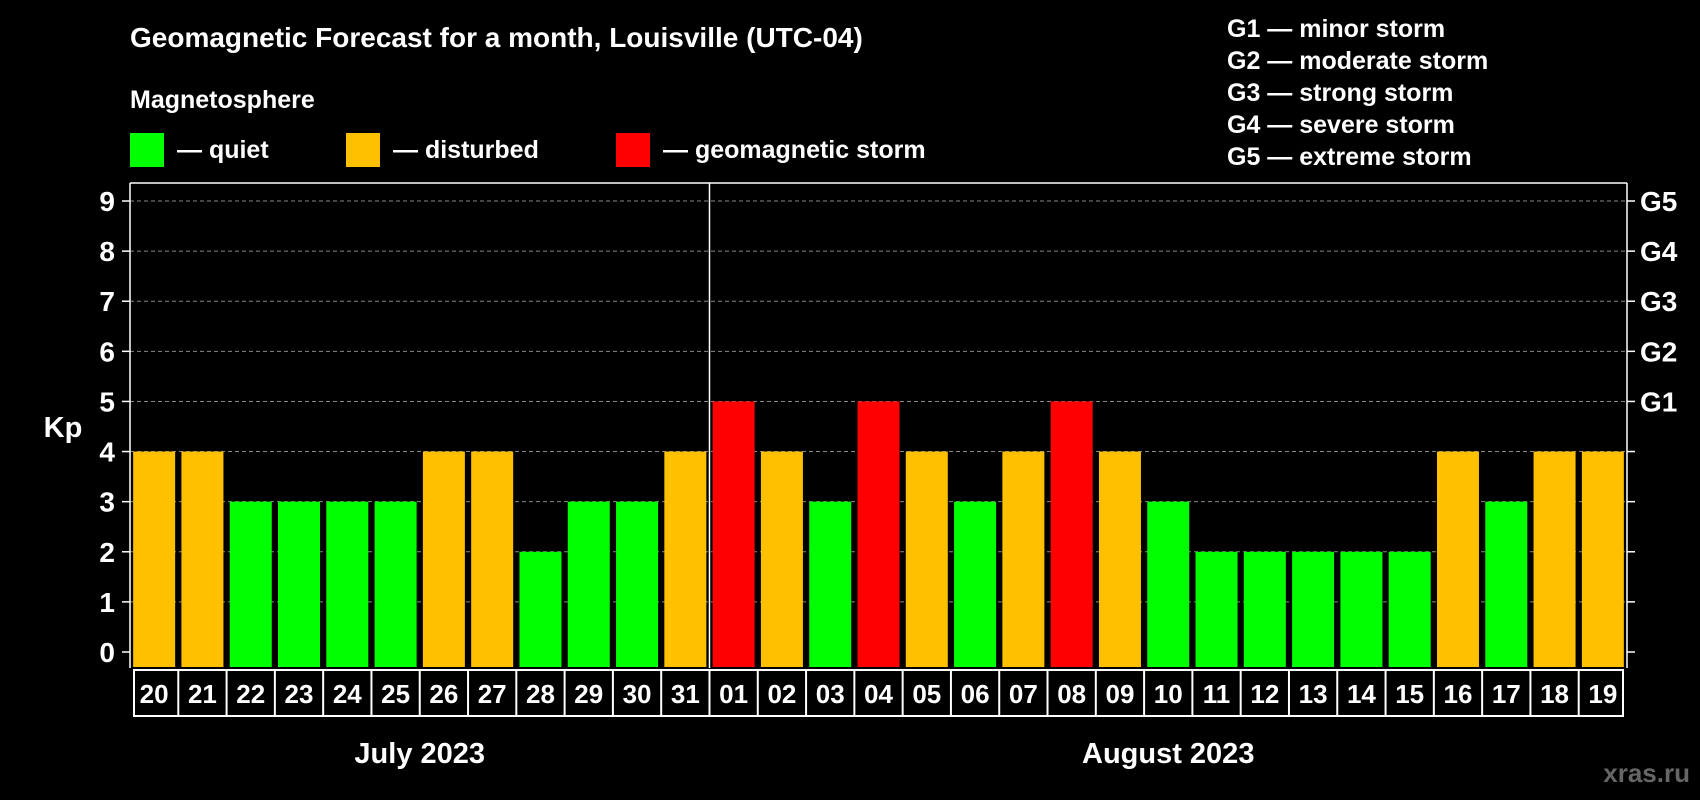 This screenshot has height=800, width=1700. Describe the element at coordinates (419, 754) in the screenshot. I see `month-label: July 2023` at that location.